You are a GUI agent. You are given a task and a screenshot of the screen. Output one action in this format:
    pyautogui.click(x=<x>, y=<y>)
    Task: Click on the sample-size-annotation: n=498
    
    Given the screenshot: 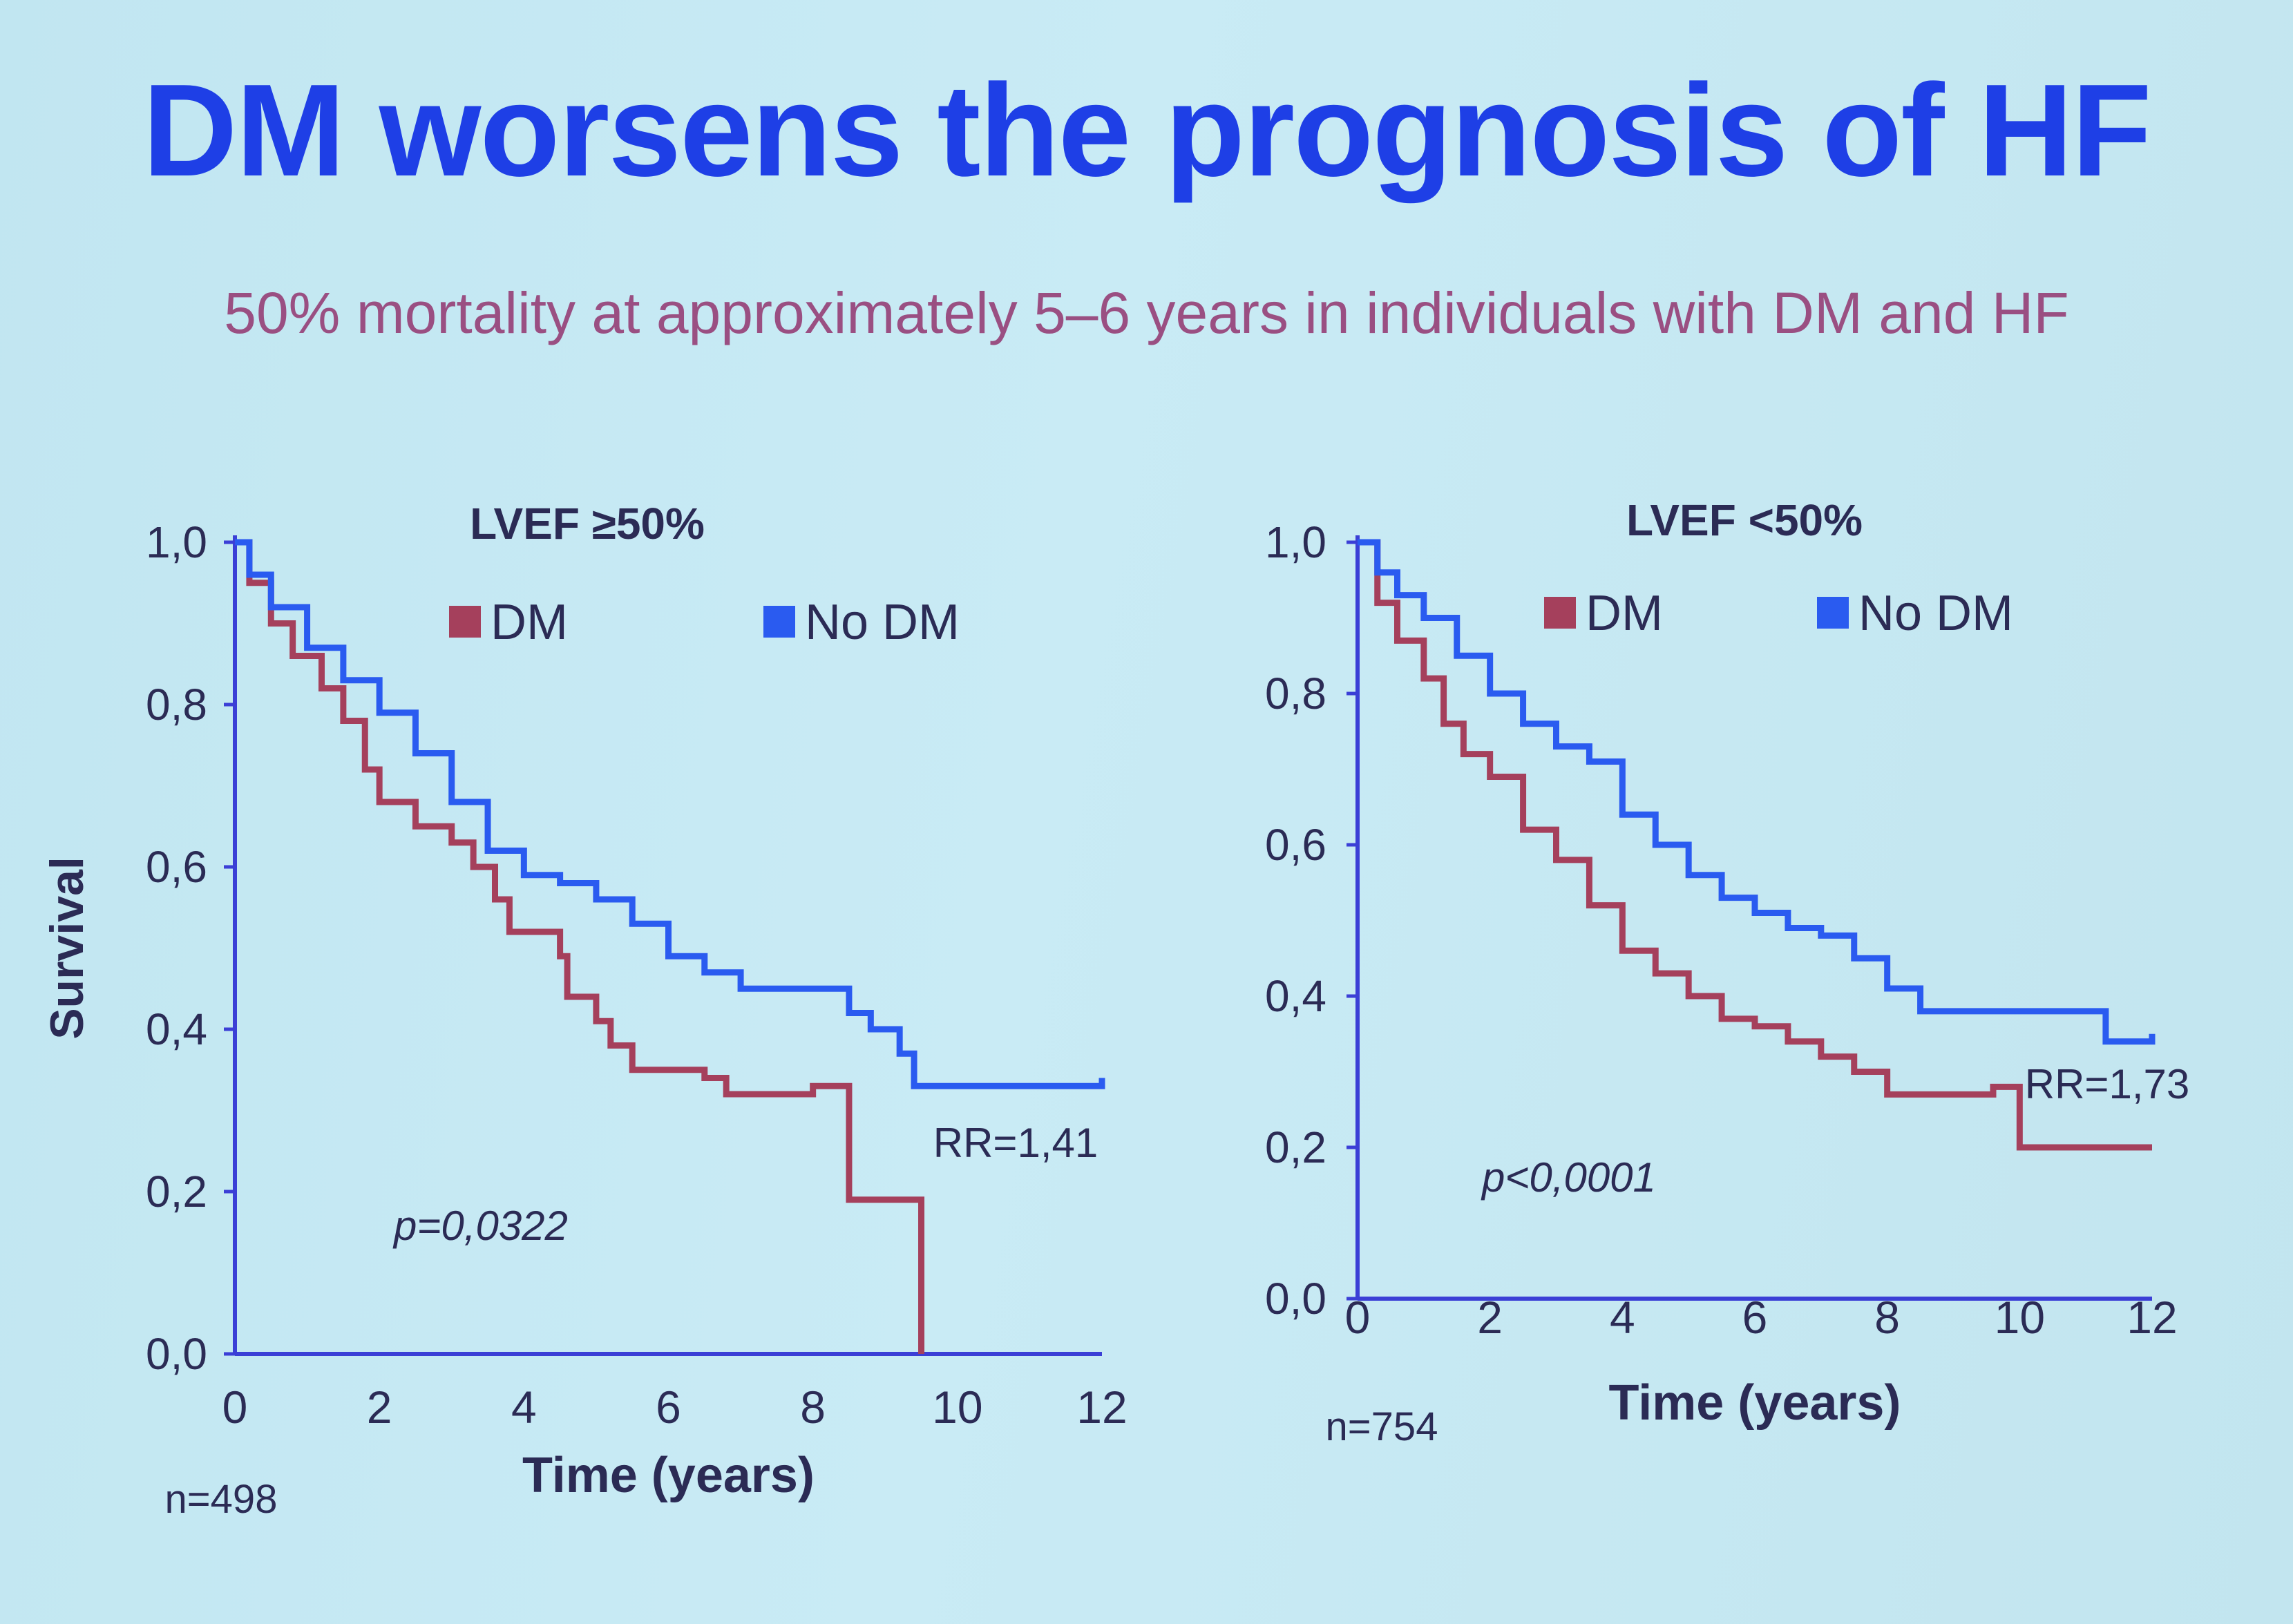 What is the action you would take?
    pyautogui.click(x=221, y=1499)
    